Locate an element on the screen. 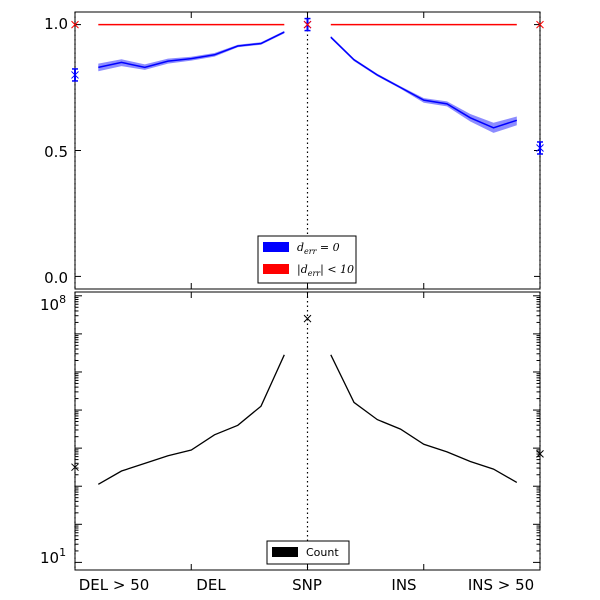 This screenshot has width=600, height=600. xtick-label: DEL > 50 is located at coordinates (114, 585).